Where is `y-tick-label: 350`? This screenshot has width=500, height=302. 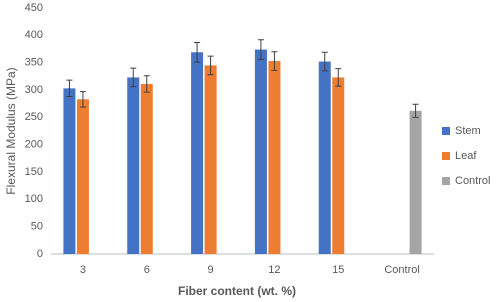
y-tick-label: 350 is located at coordinates (34, 63).